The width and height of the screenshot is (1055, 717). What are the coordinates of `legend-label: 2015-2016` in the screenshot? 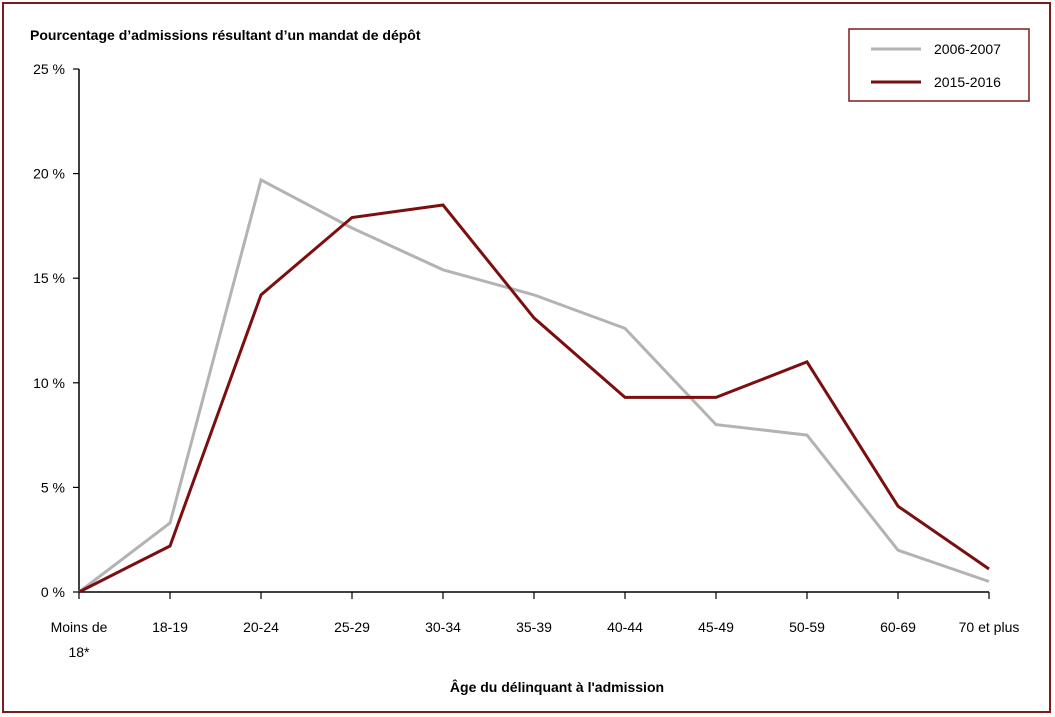 It's located at (967, 82).